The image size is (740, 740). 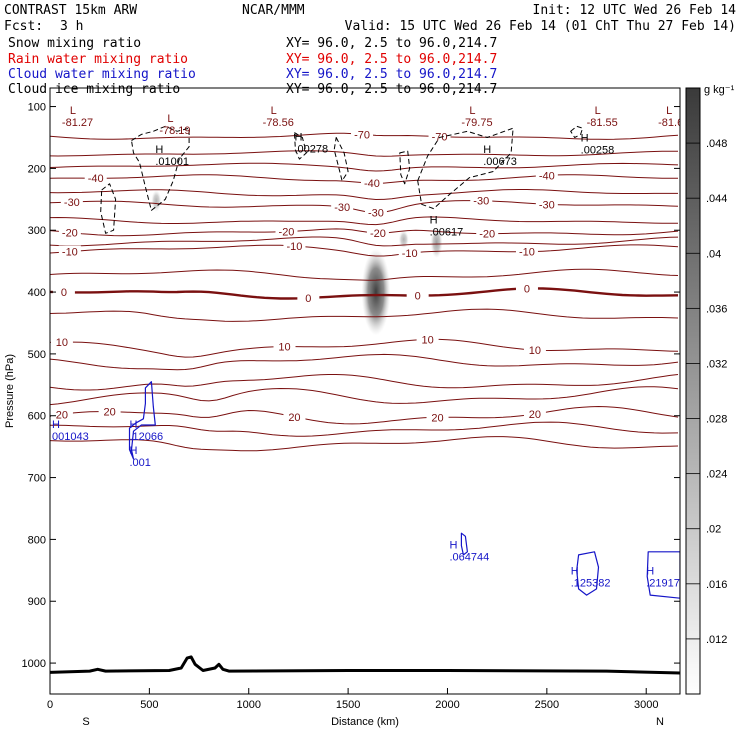 I want to click on extremum-value-13: .001, so click(x=140, y=463).